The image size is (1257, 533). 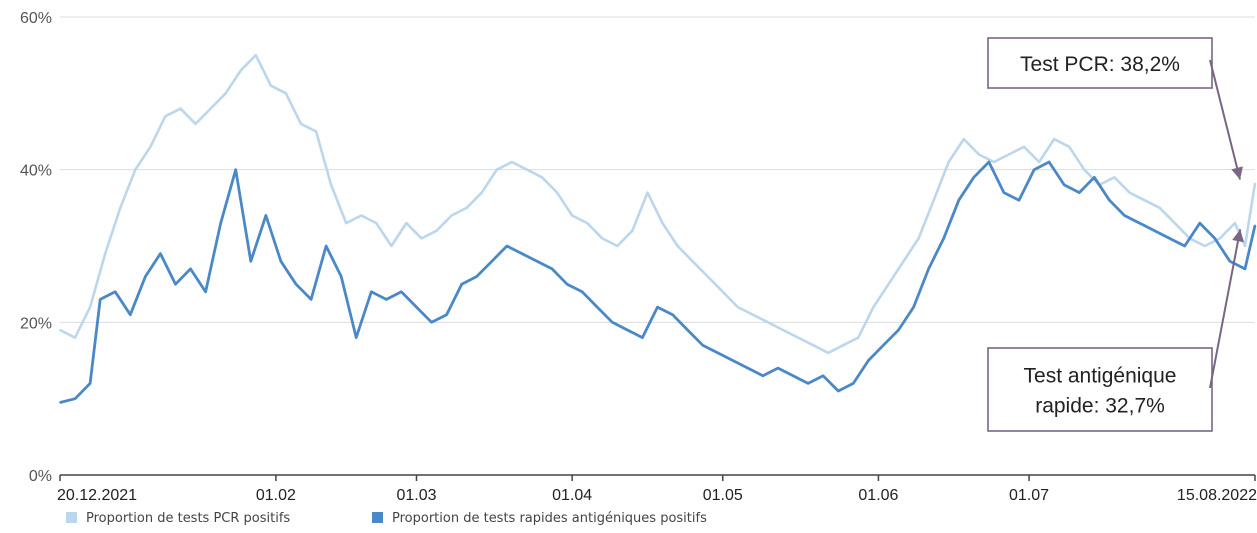 I want to click on x-tick-label: 01.05, so click(x=723, y=495).